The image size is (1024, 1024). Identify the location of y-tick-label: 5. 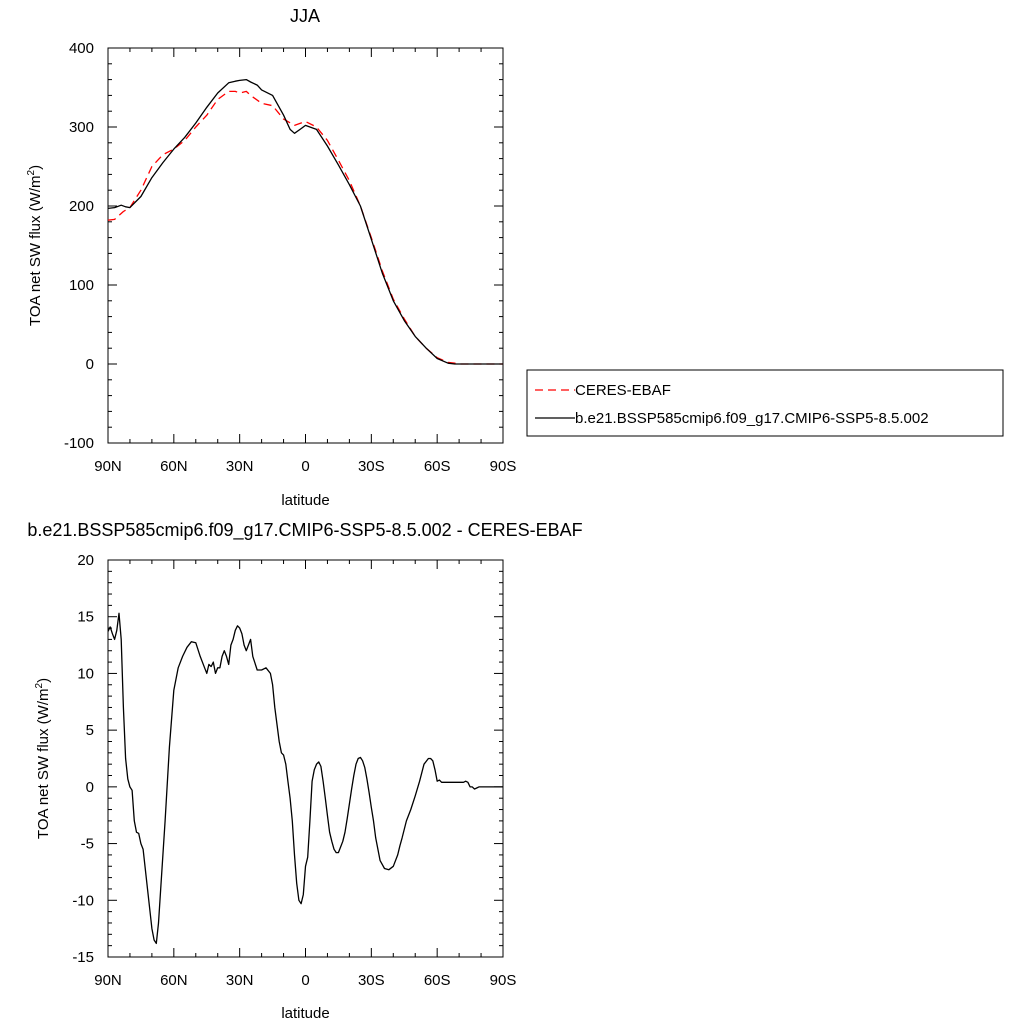
(90, 730).